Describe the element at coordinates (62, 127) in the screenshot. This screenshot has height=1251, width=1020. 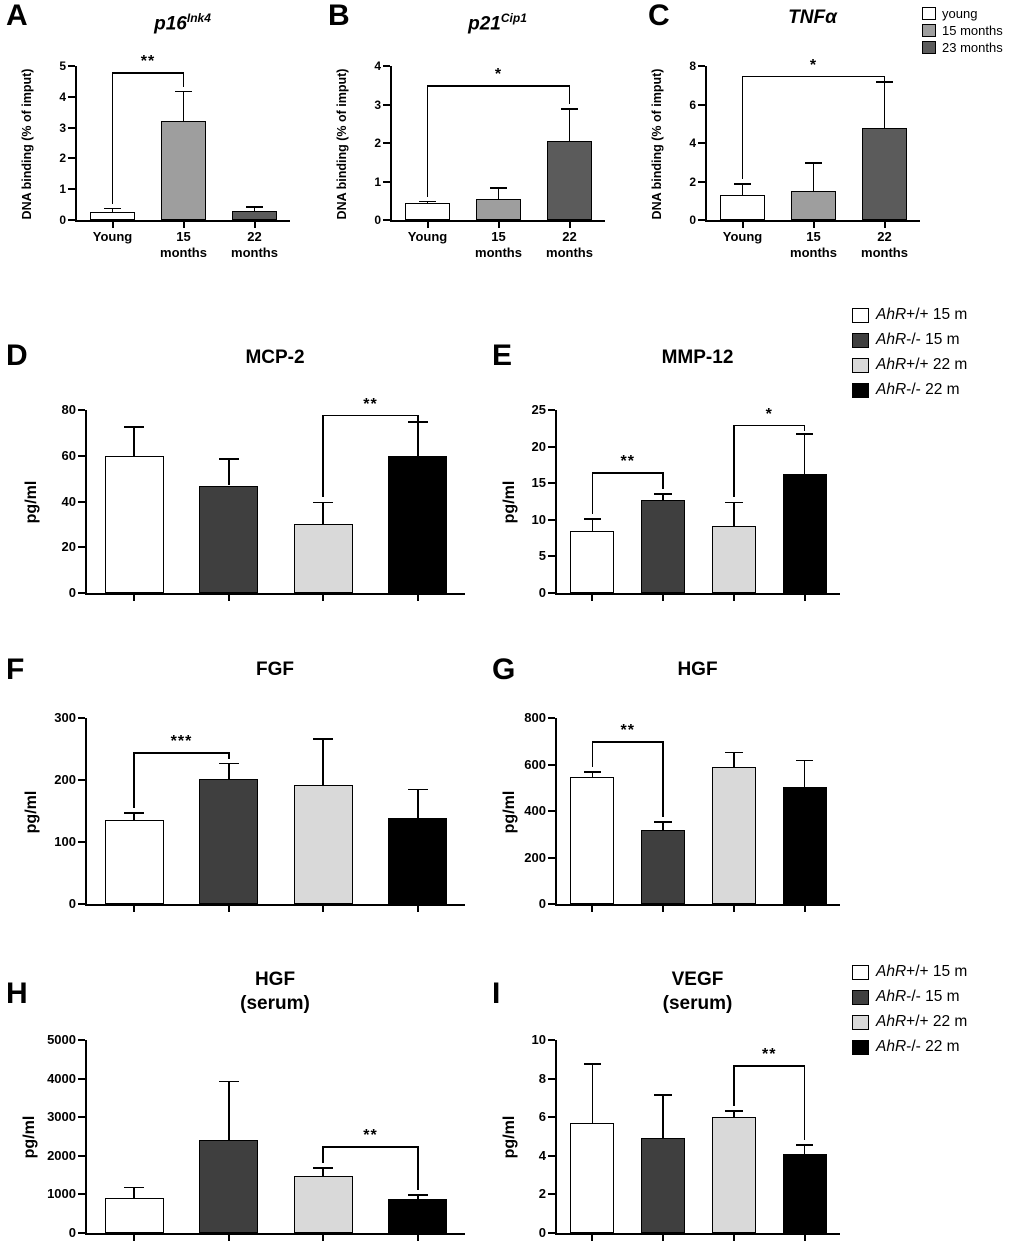
I see `y-tick-label: 3` at that location.